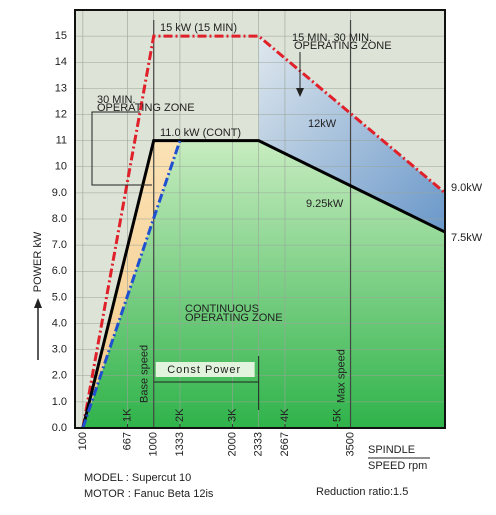 This screenshot has width=496, height=515. What do you see at coordinates (59, 323) in the screenshot?
I see `y-tick-label: 4.0` at bounding box center [59, 323].